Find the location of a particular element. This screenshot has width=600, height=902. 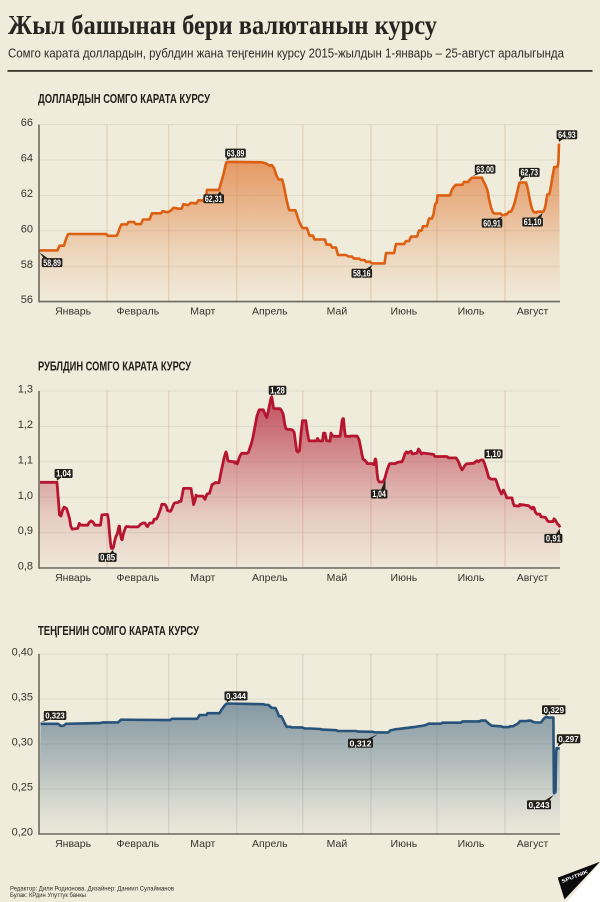

svg-text: 60 is located at coordinates (27, 229).